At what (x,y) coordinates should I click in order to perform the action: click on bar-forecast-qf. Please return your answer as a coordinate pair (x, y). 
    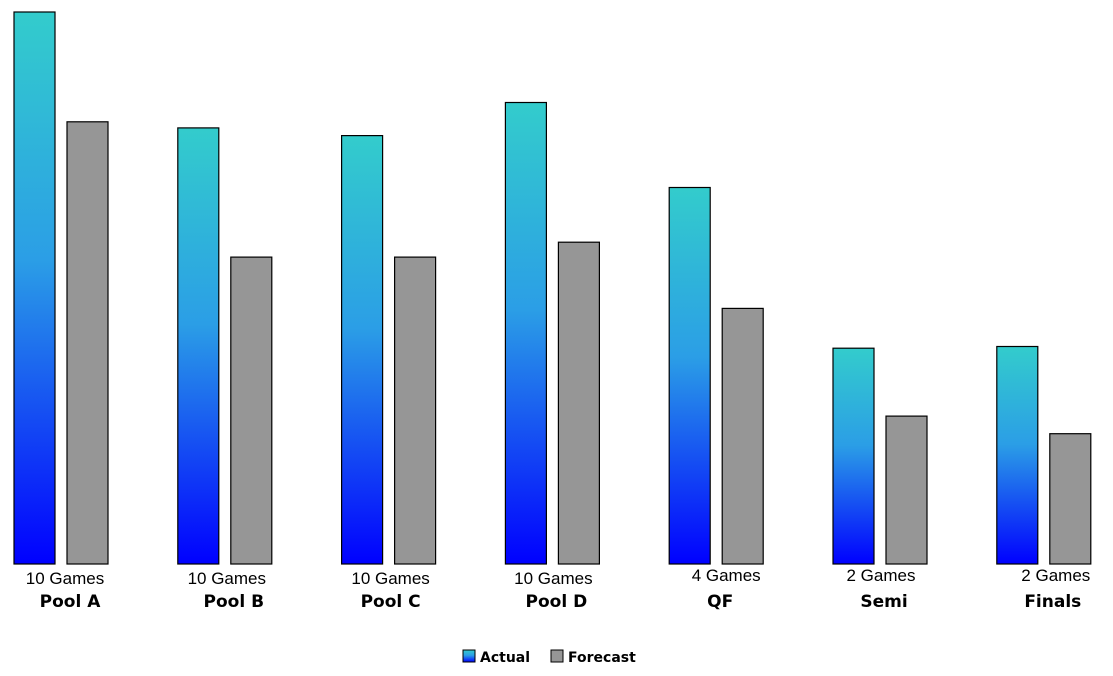
    Looking at the image, I should click on (742, 436).